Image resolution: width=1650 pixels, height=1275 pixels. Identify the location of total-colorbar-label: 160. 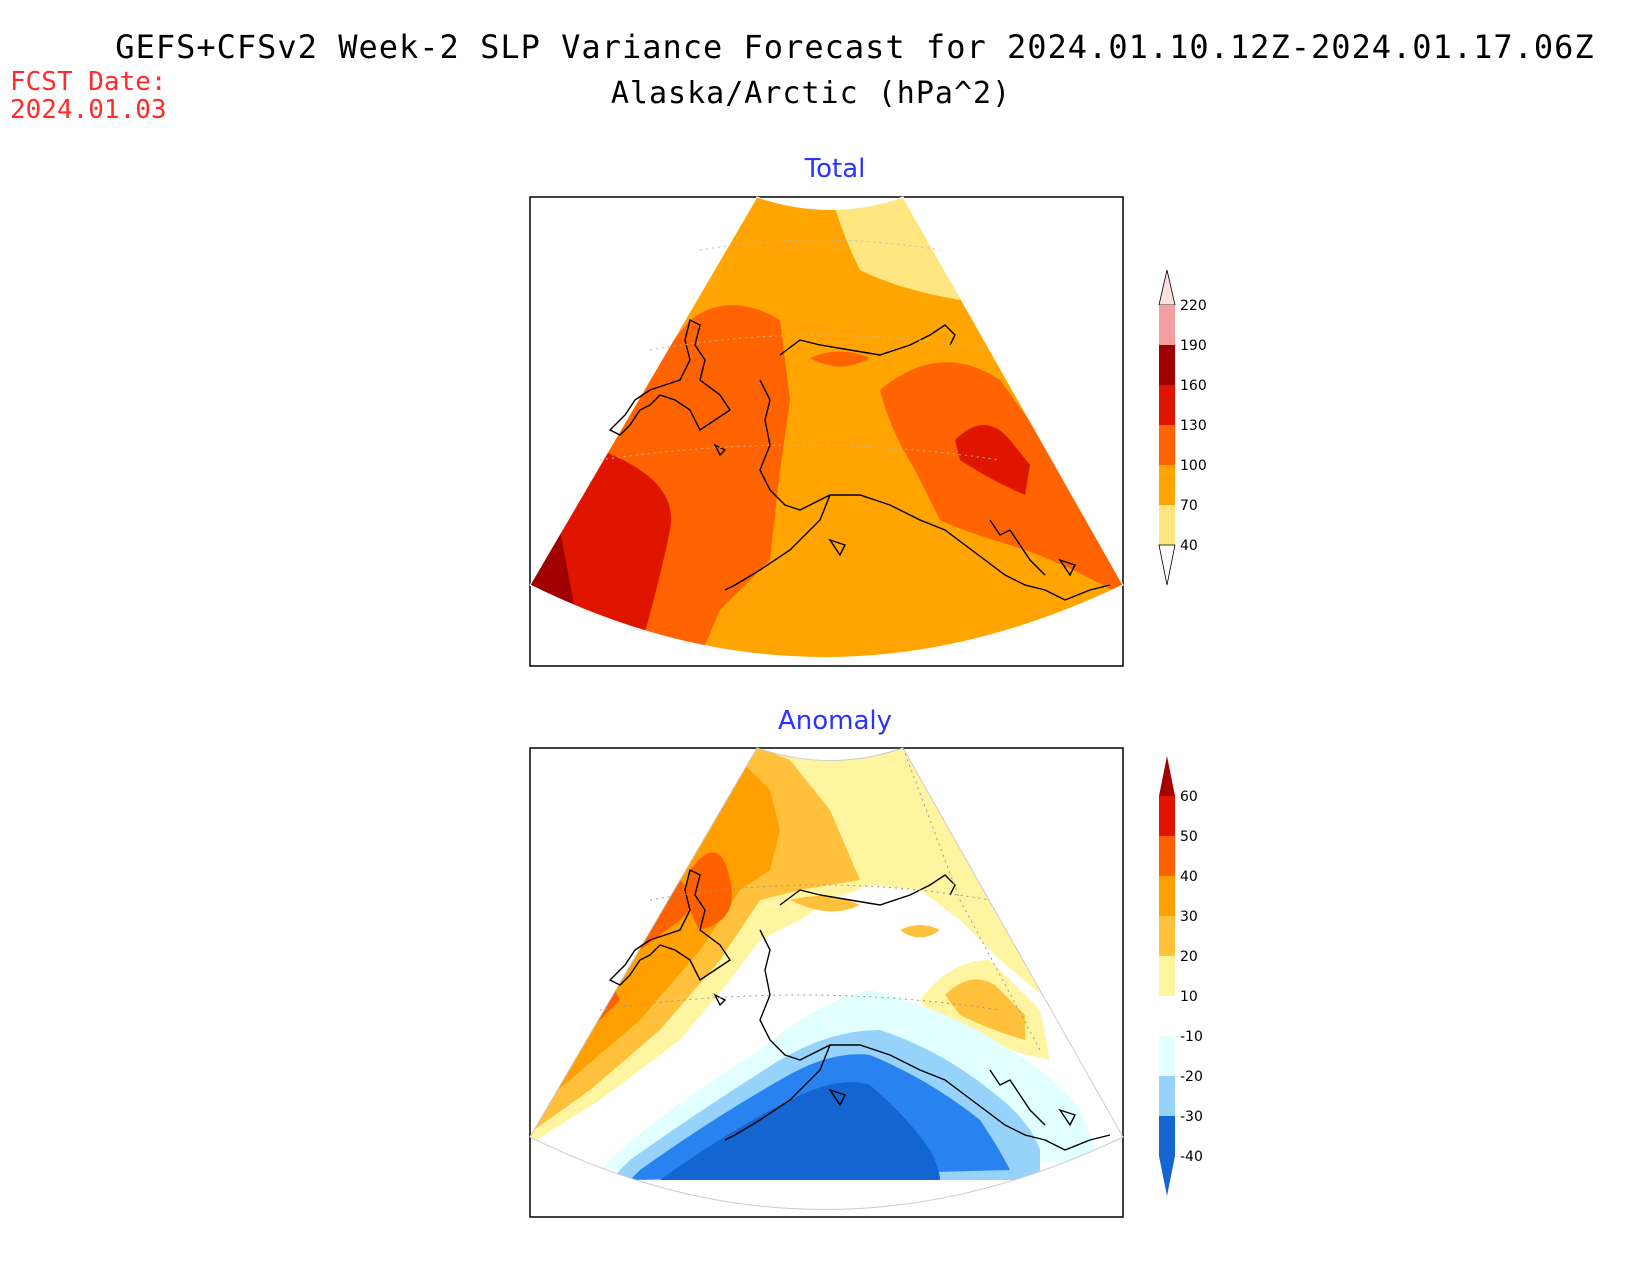
(1193, 386).